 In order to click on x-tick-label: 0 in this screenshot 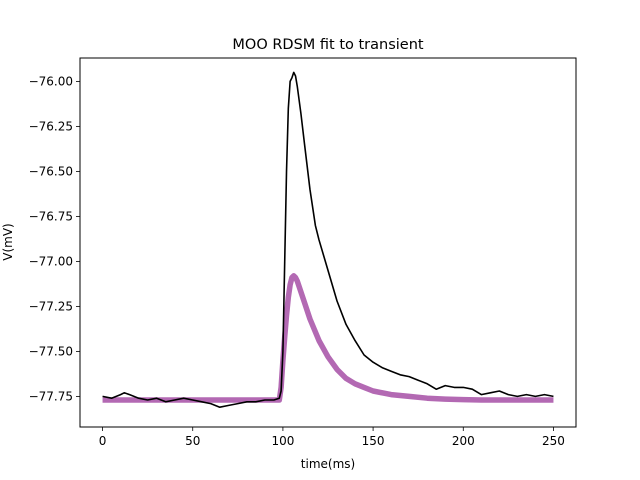, I will do `click(103, 441)`.